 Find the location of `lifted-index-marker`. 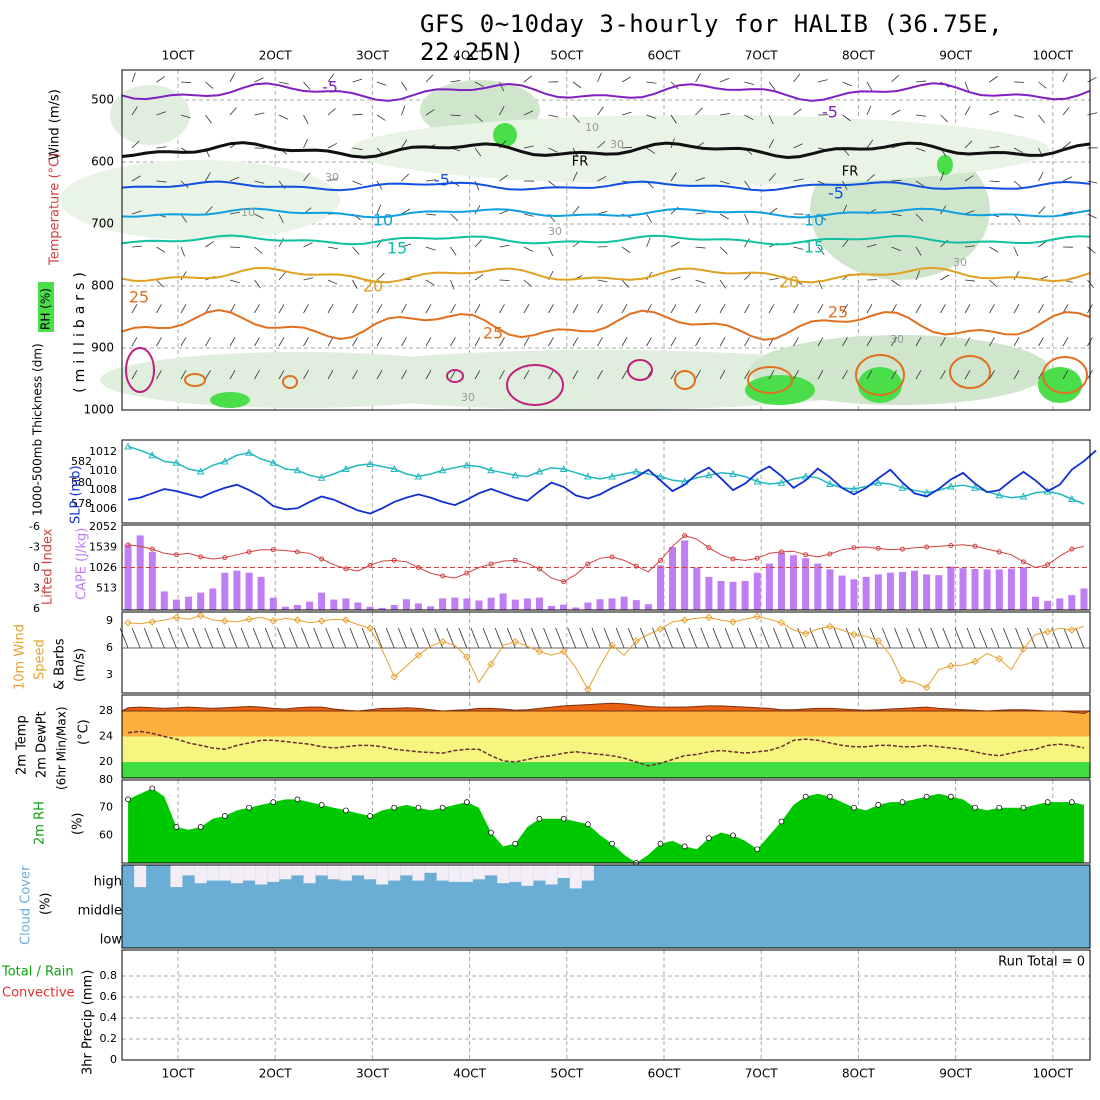

lifted-index-marker is located at coordinates (660, 560).